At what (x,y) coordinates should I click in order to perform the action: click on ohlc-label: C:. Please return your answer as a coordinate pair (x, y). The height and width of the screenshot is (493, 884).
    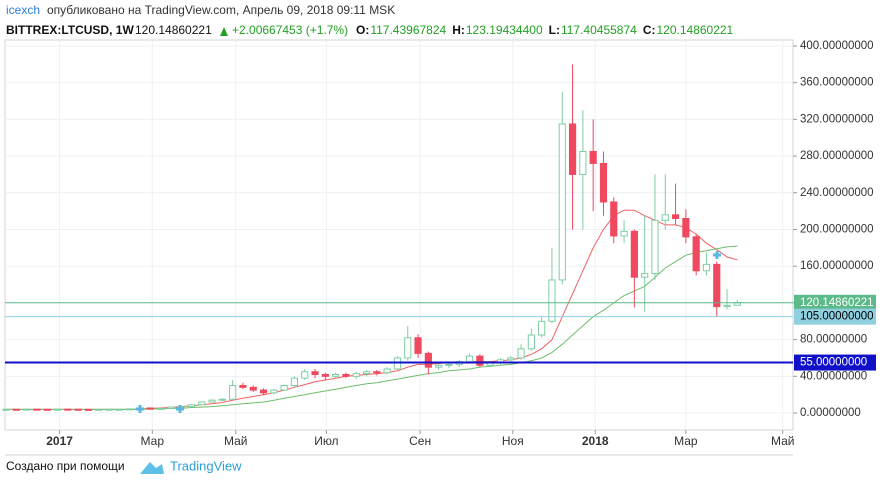
    Looking at the image, I should click on (649, 30).